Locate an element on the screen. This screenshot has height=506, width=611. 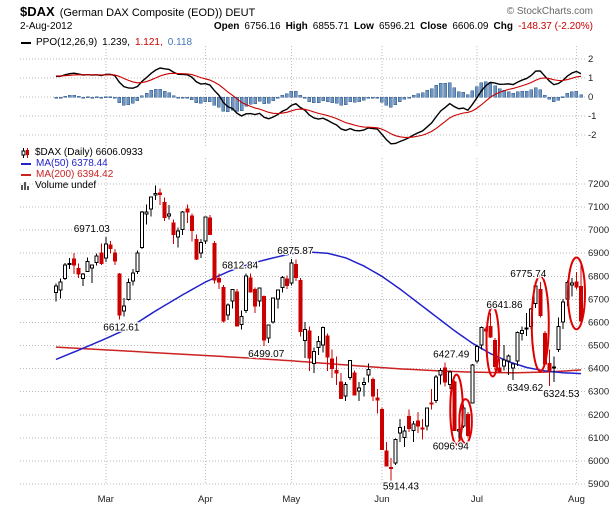
legend-row-ma50: MA(50) 6378.44 is located at coordinates (82, 163).